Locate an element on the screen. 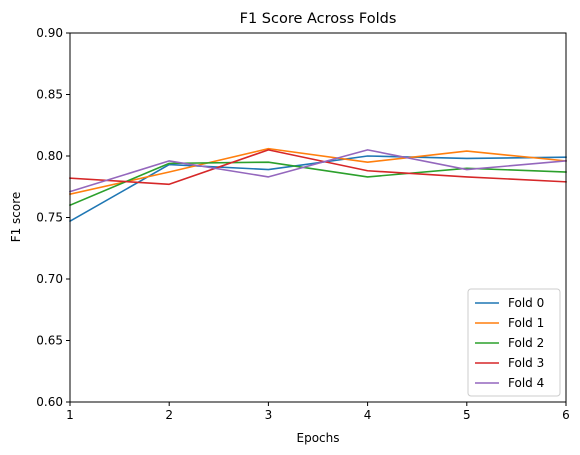 Image resolution: width=580 pixels, height=455 pixels. x-tick-label: 4 is located at coordinates (368, 415).